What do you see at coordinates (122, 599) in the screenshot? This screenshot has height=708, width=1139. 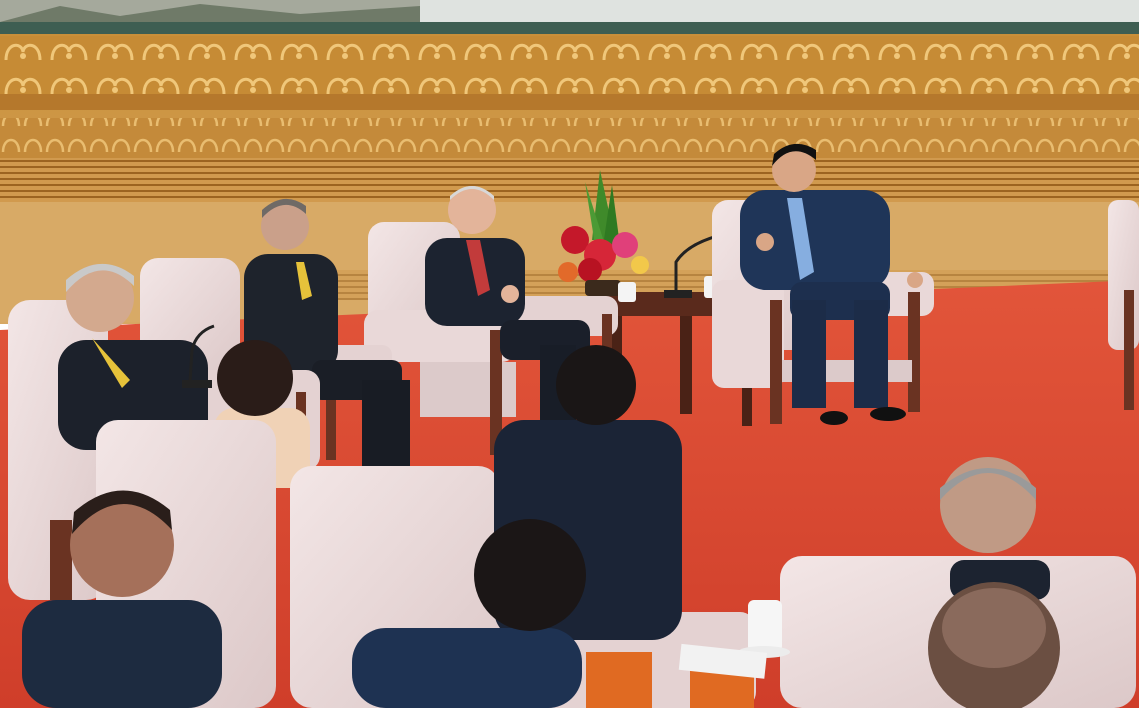 I see `person-foreground-left` at bounding box center [122, 599].